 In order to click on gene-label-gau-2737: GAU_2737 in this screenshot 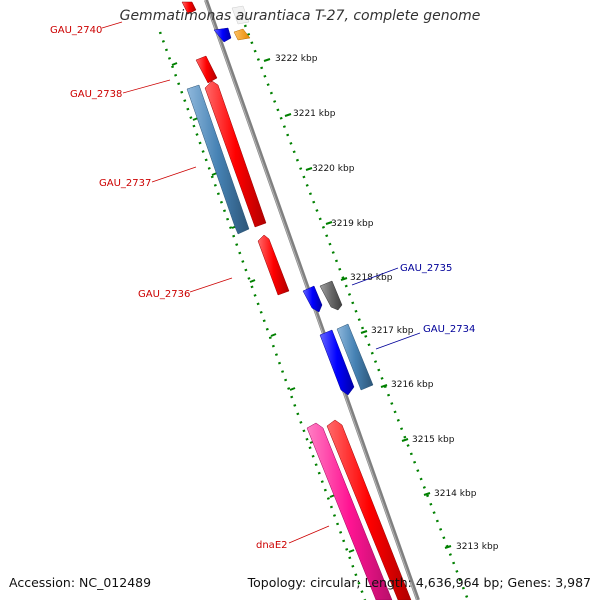, I will do `click(125, 183)`.